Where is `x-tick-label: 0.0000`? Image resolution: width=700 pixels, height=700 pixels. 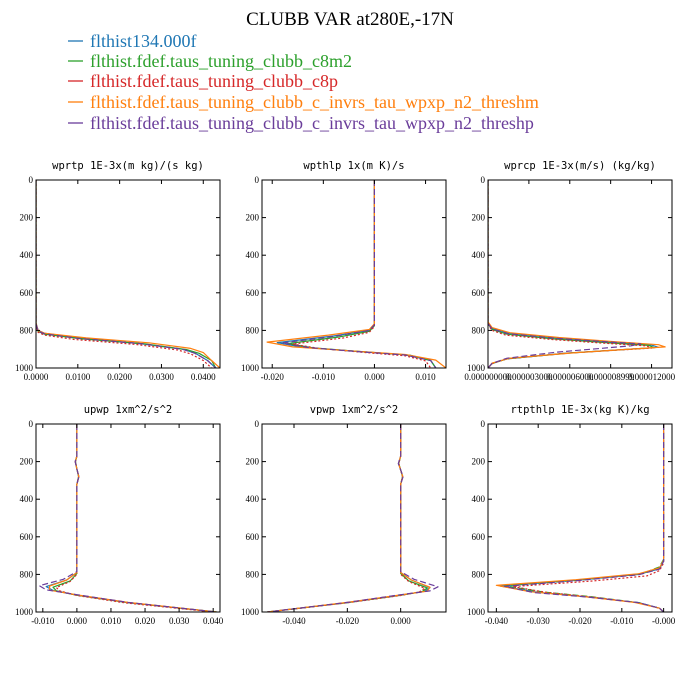 x-tick-label: 0.0000 is located at coordinates (36, 377).